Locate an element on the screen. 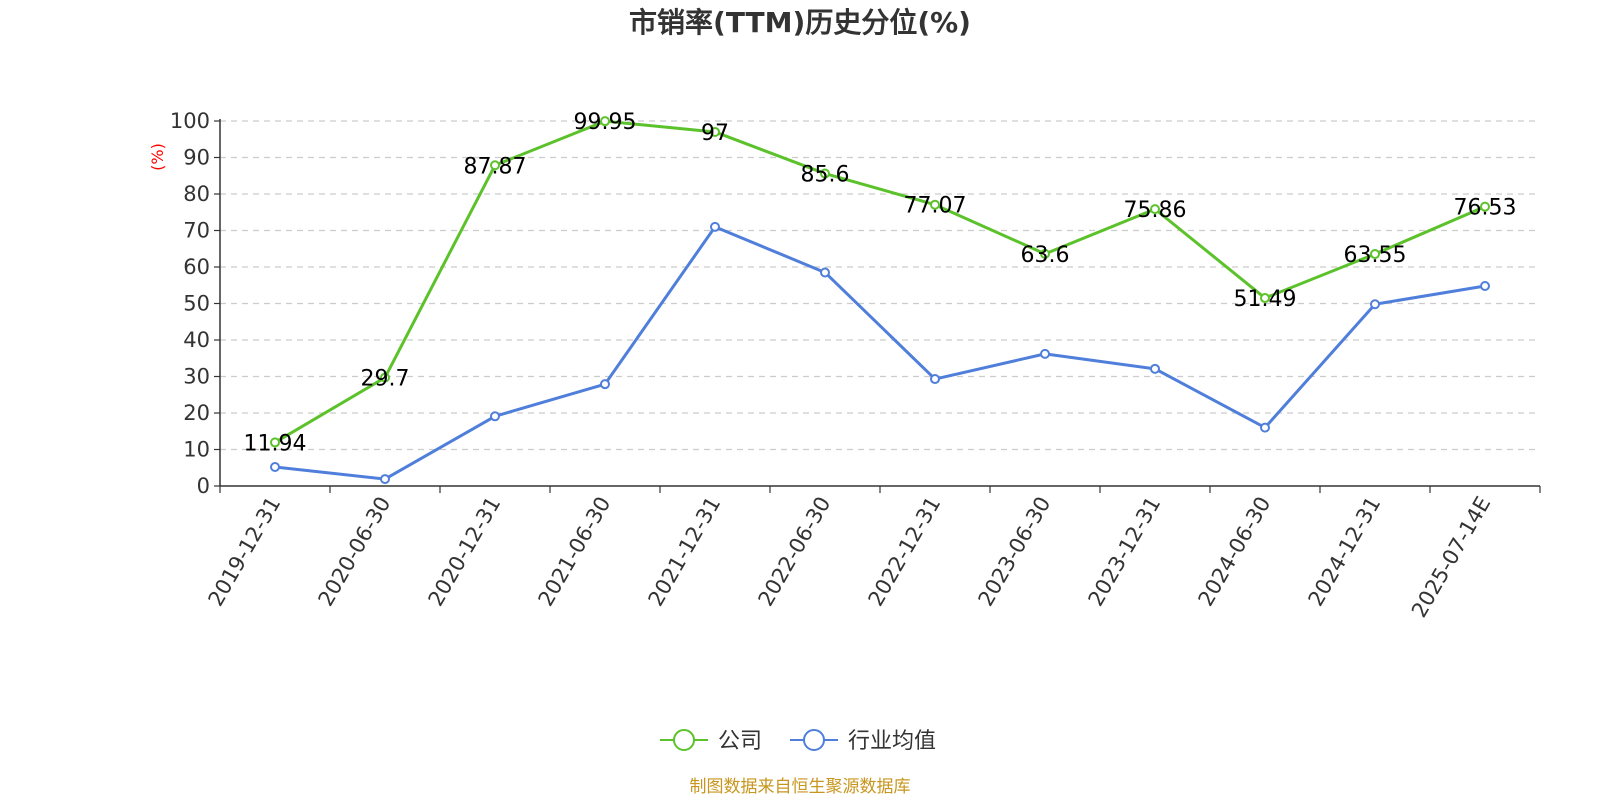 The width and height of the screenshot is (1600, 800). data-label: 76.53 is located at coordinates (1485, 208).